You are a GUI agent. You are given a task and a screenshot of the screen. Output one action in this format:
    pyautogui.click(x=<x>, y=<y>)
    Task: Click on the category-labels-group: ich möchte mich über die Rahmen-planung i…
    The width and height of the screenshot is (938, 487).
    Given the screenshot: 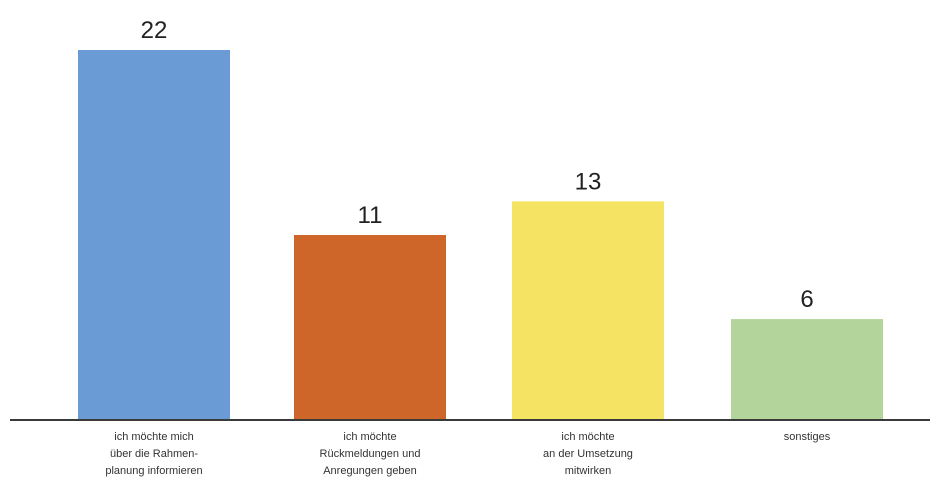 What is the action you would take?
    pyautogui.click(x=467, y=454)
    